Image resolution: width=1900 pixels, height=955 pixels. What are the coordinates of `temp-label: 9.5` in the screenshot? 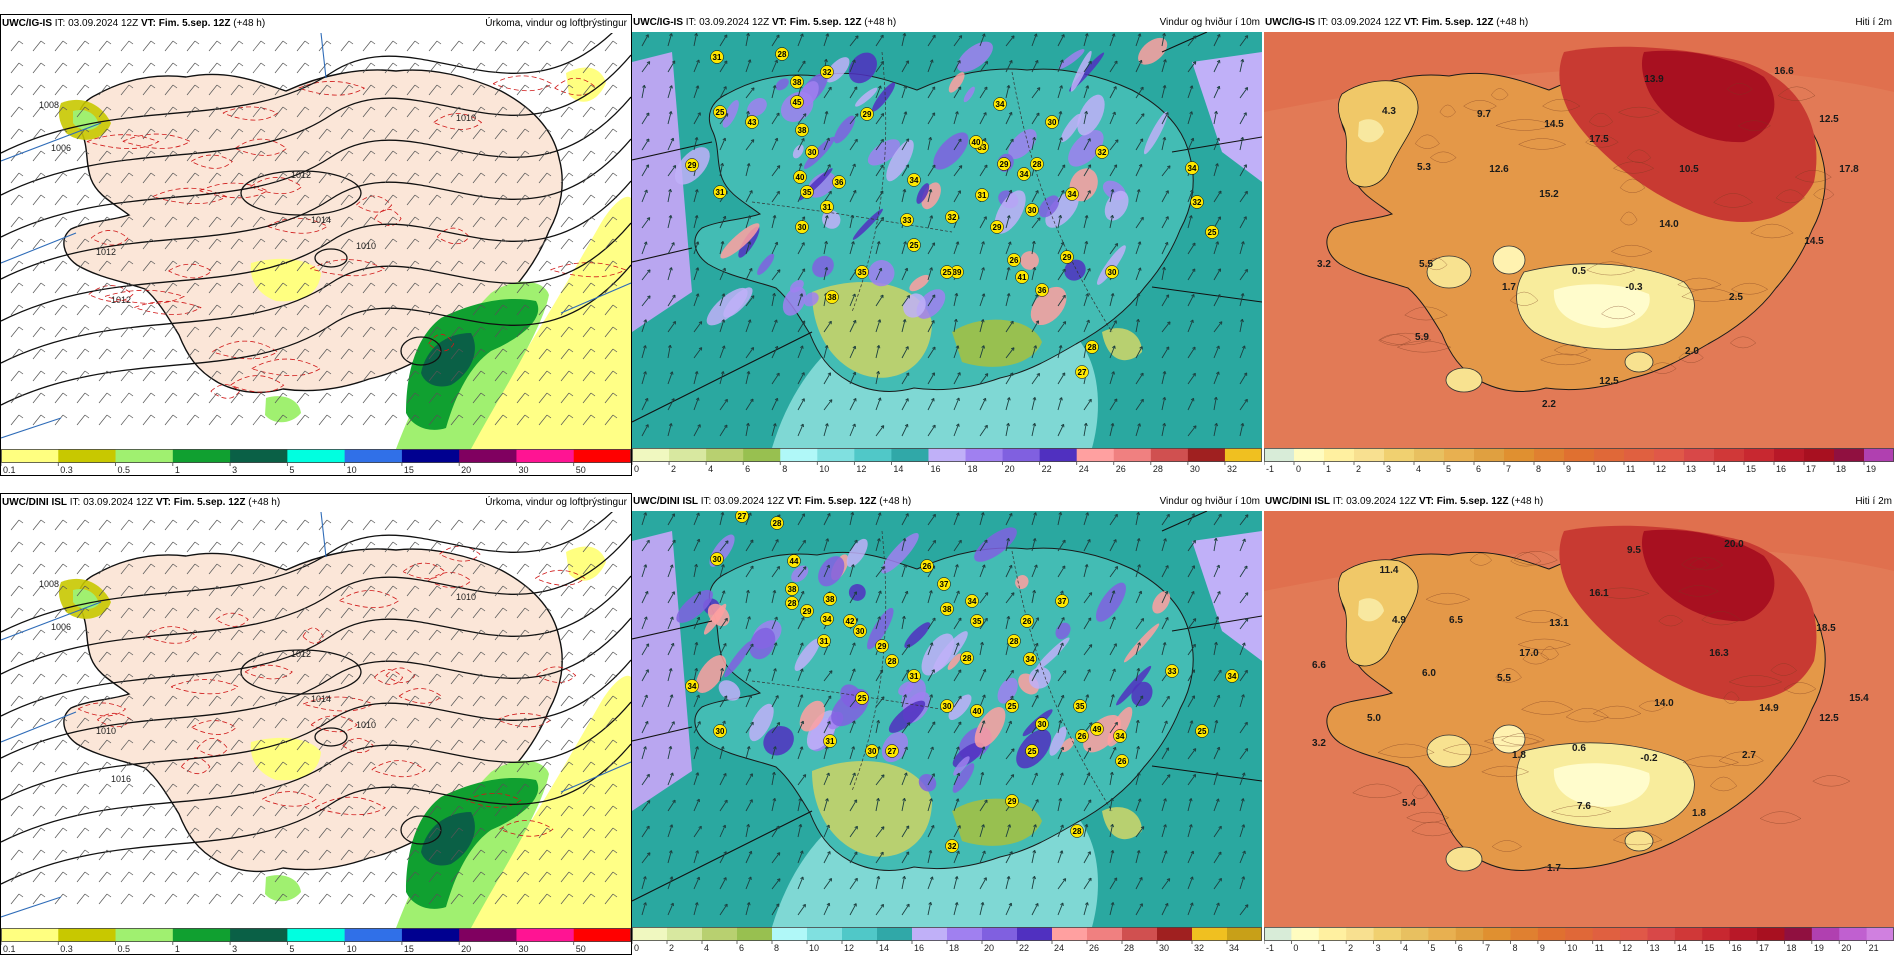 It's located at (1634, 550).